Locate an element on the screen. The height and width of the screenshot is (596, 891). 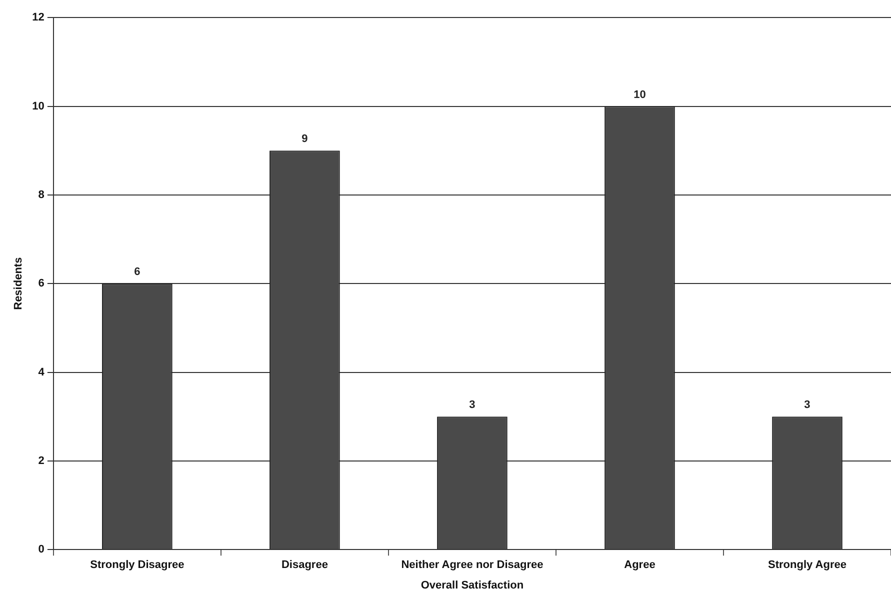
x-tick-label: Neither Agree nor Disagree is located at coordinates (472, 565).